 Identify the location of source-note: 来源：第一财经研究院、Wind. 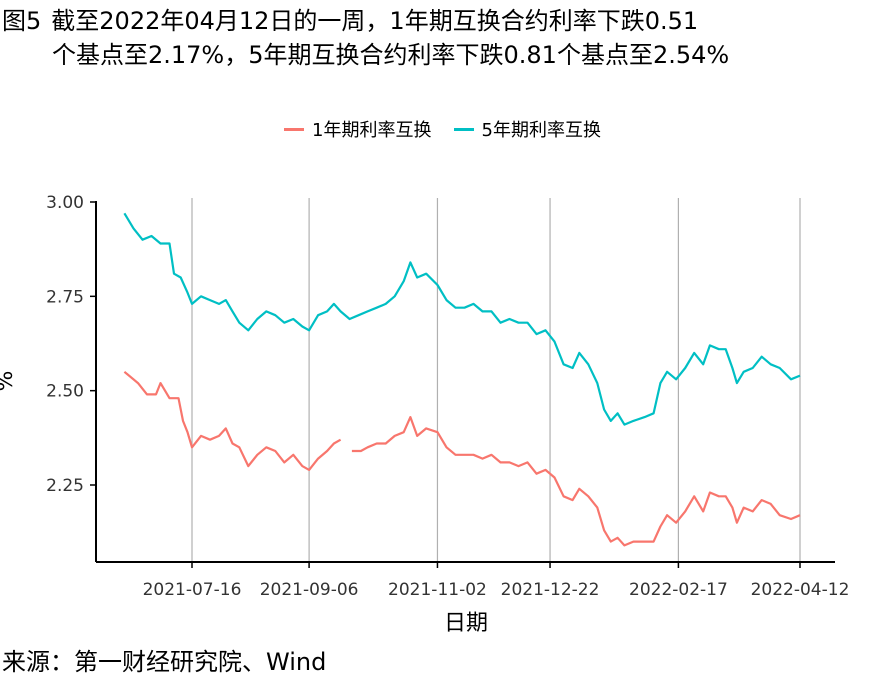
(164, 662).